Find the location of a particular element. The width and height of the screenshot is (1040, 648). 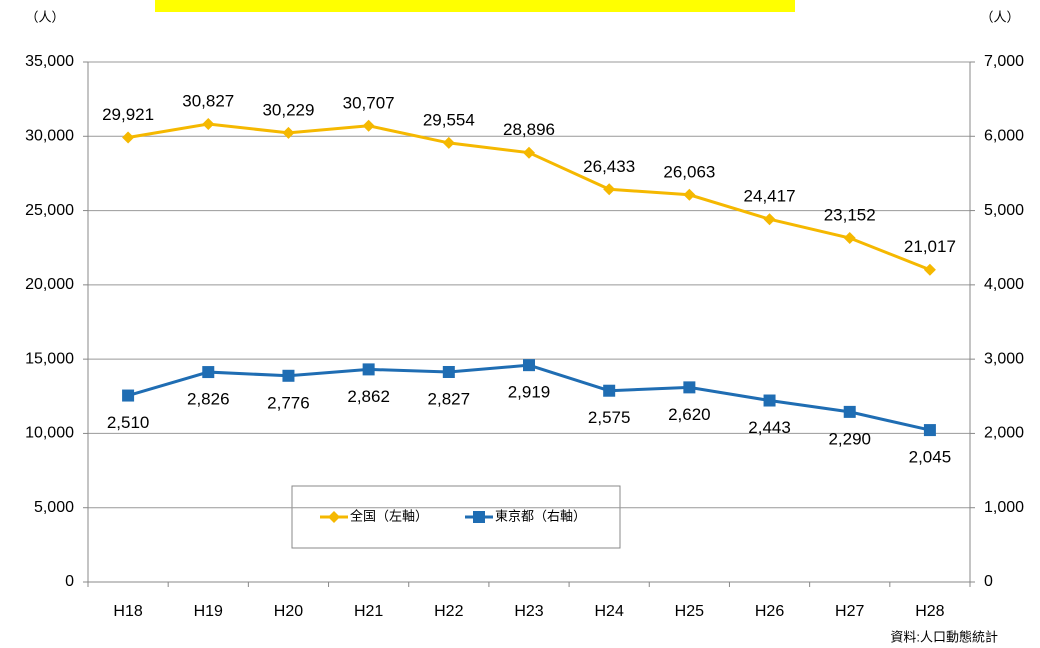

source: 資料:人口動態統計 is located at coordinates (944, 636).